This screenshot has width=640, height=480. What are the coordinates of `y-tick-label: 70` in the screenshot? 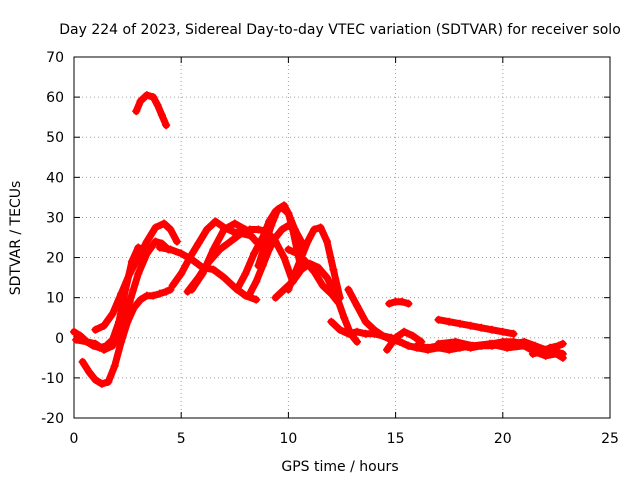 It's located at (55, 58).